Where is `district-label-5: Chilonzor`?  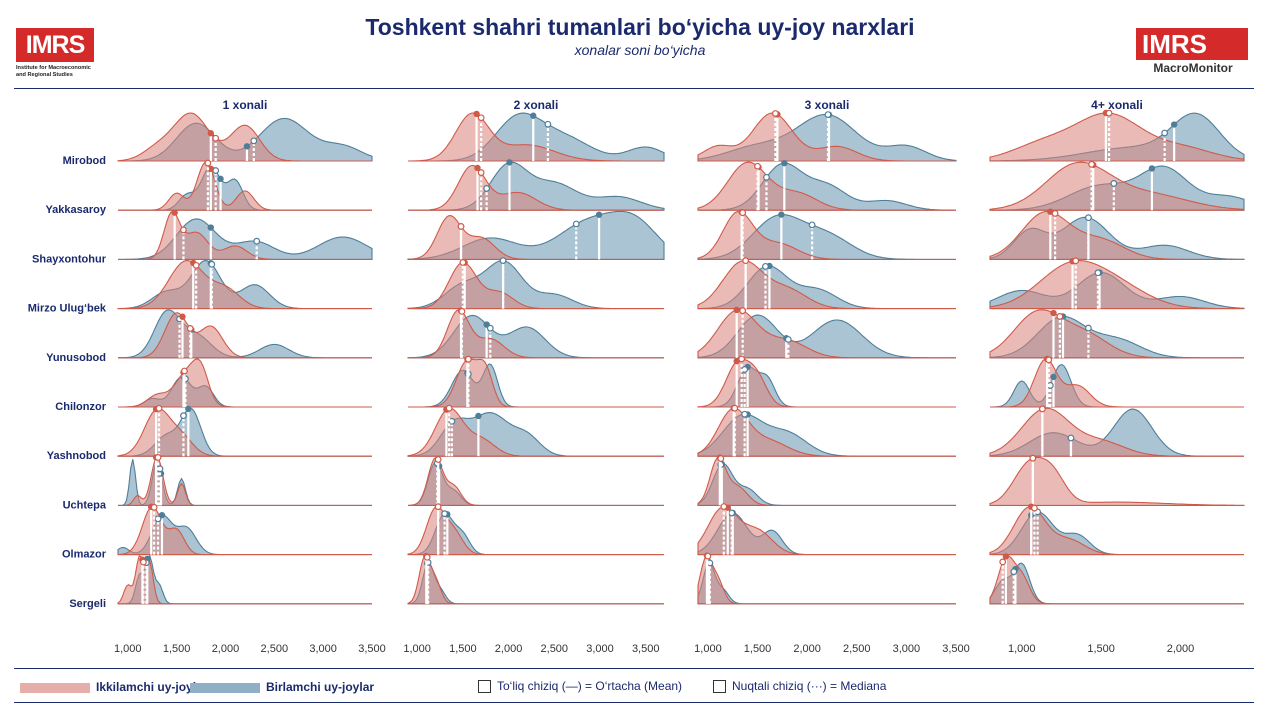
district-label-5: Chilonzor is located at coordinates (80, 407).